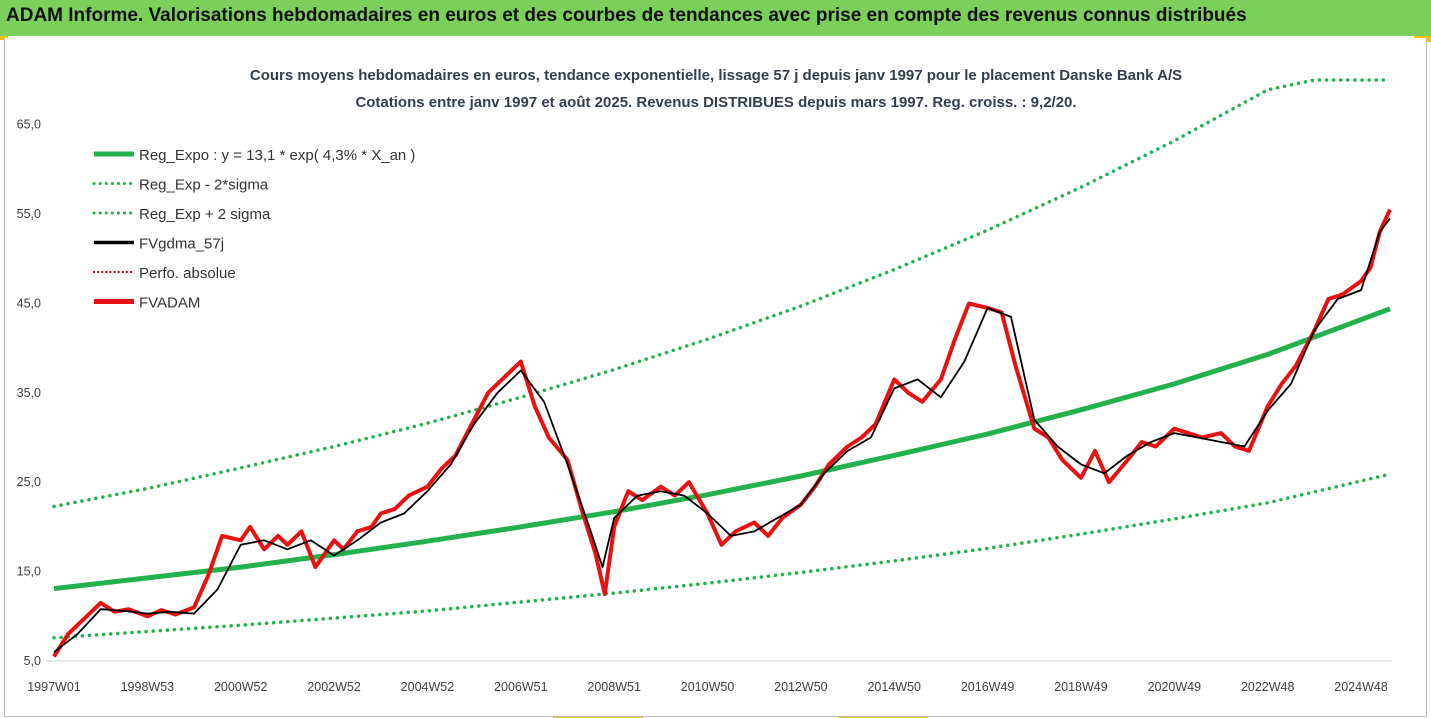 This screenshot has width=1431, height=718. What do you see at coordinates (521, 687) in the screenshot?
I see `x-tick-label: 2006W51` at bounding box center [521, 687].